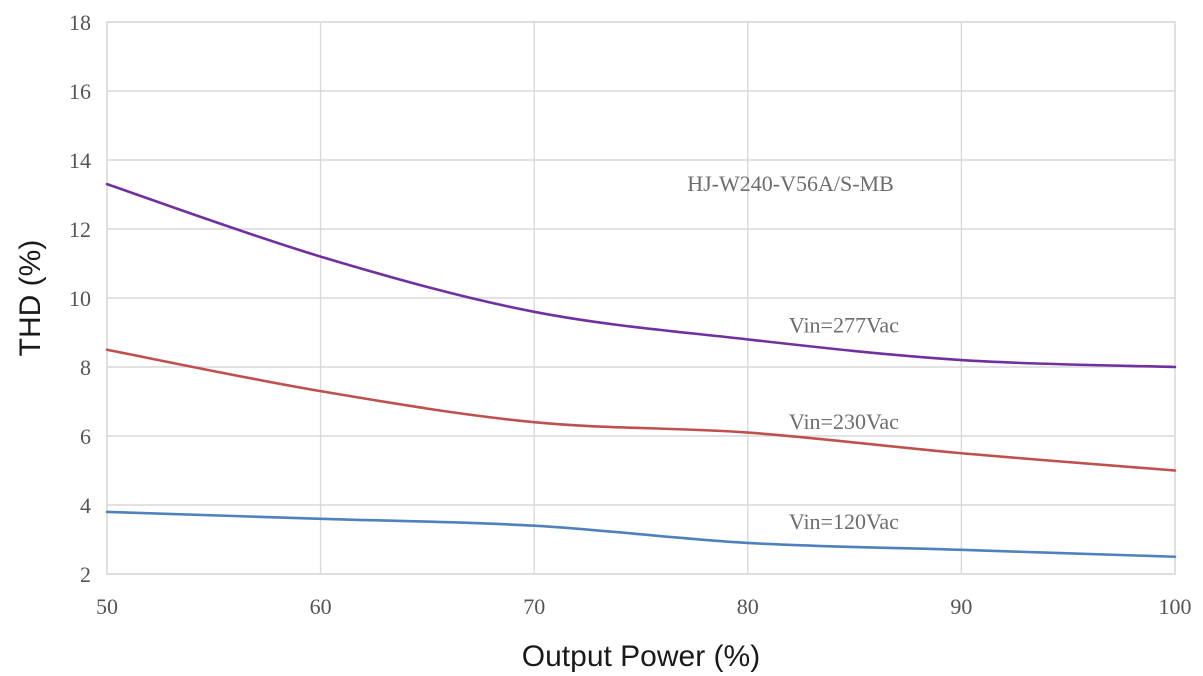 The height and width of the screenshot is (676, 1203). Describe the element at coordinates (80, 229) in the screenshot. I see `y-tick-label: 12` at that location.